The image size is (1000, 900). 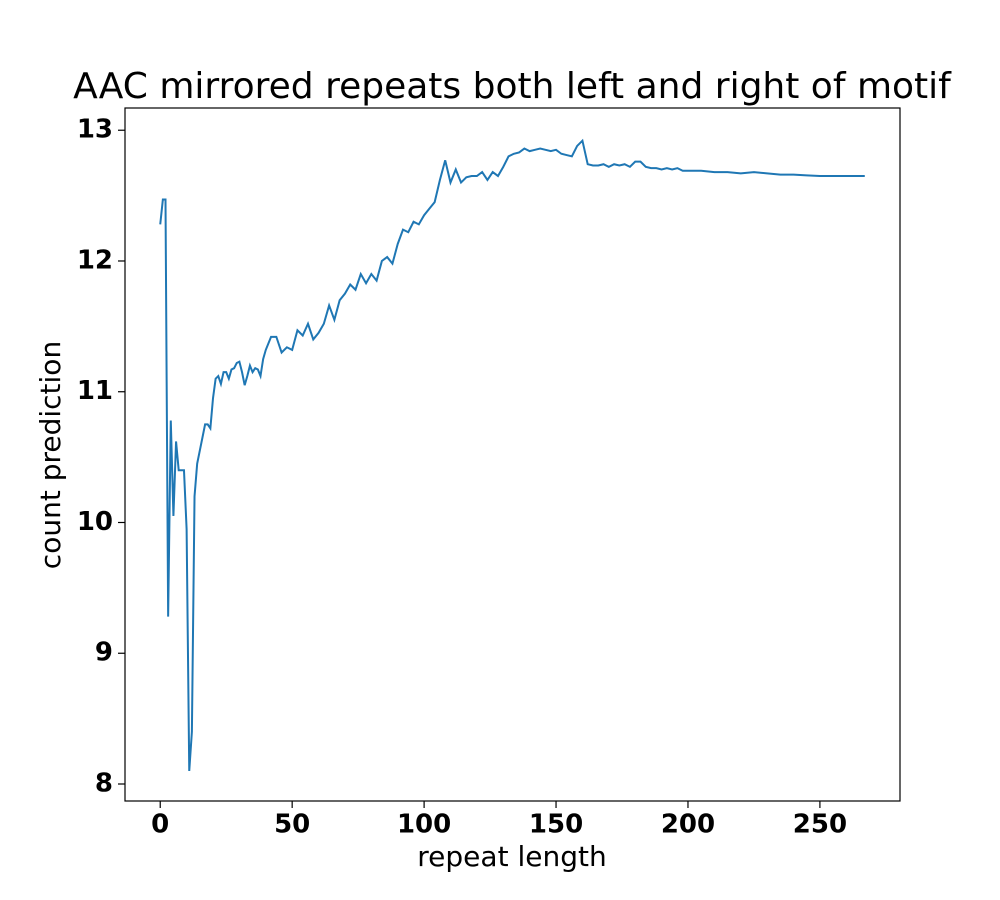 What do you see at coordinates (688, 825) in the screenshot?
I see `x-tick-label: 200` at bounding box center [688, 825].